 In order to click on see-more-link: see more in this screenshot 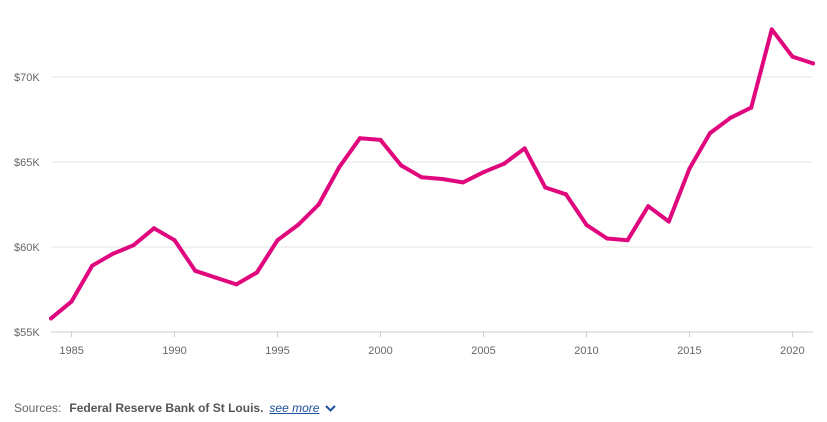, I will do `click(303, 408)`.